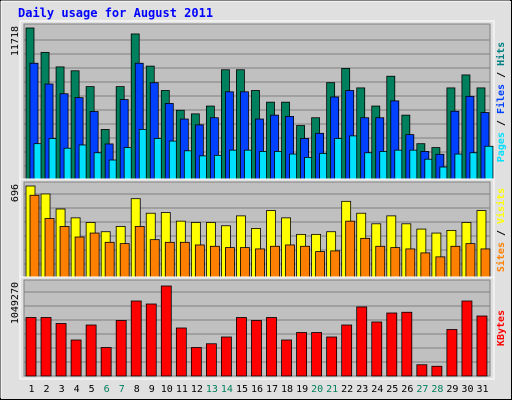  What do you see at coordinates (392, 389) in the screenshot?
I see `x-label-day-25: 25` at bounding box center [392, 389].